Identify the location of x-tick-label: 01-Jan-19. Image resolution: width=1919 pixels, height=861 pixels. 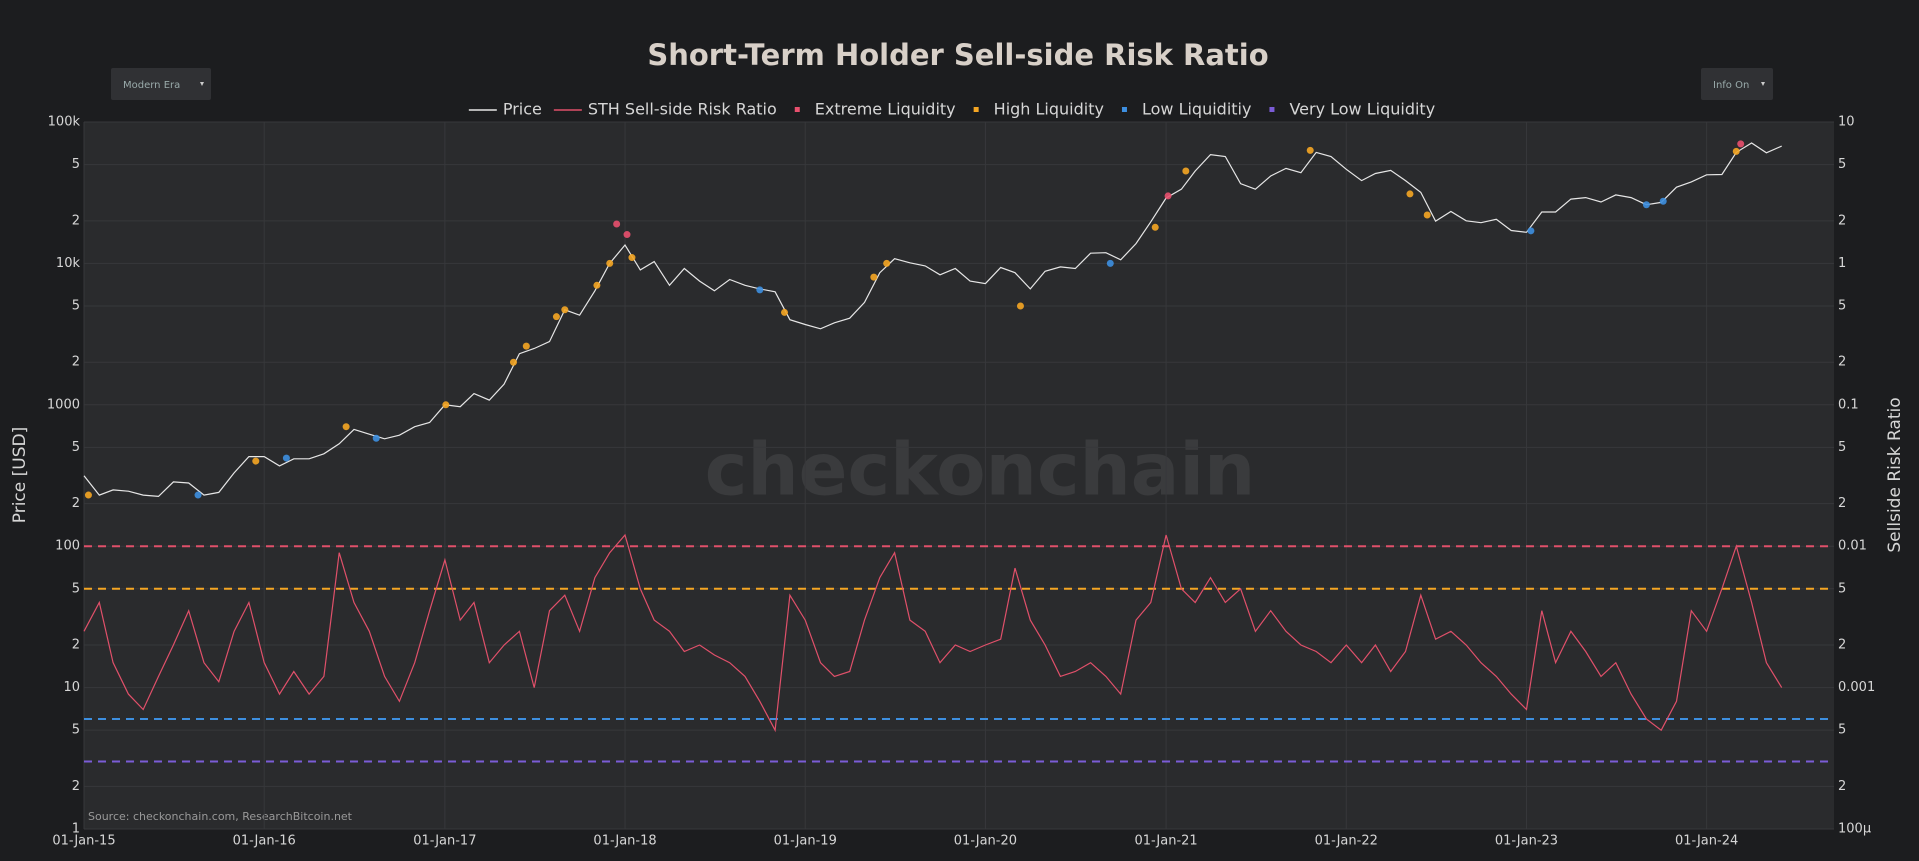
(805, 841).